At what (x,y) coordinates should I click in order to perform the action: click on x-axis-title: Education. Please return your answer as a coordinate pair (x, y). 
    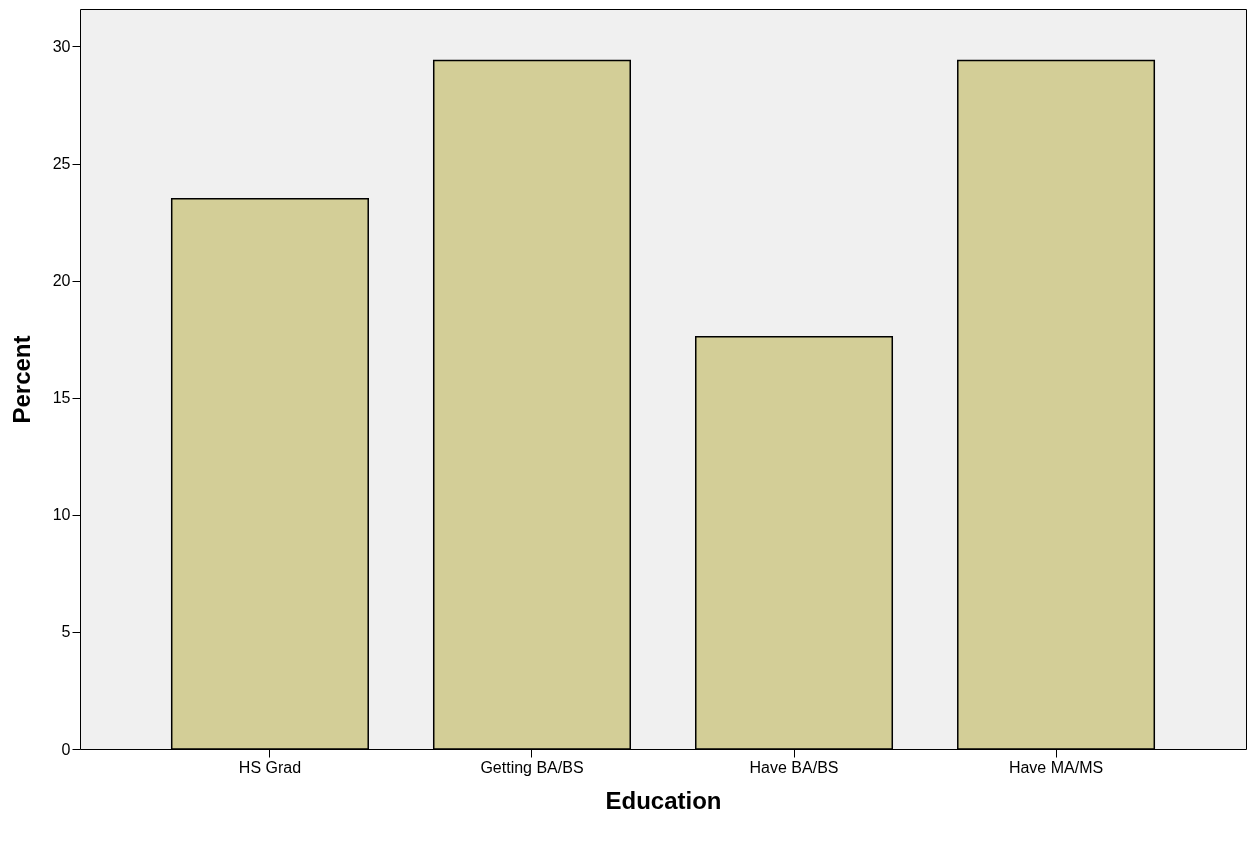
    Looking at the image, I should click on (663, 800).